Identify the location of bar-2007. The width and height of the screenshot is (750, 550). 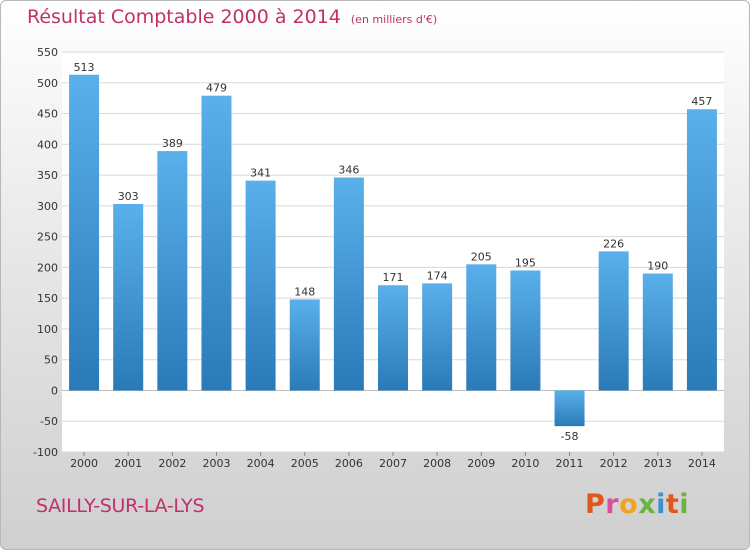
(393, 338).